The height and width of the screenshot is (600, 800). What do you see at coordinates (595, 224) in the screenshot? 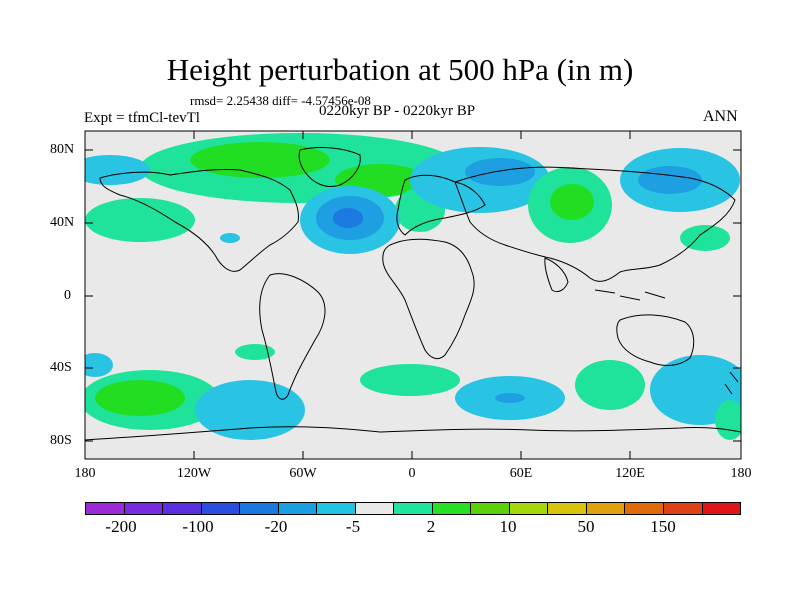
I see `coast-asia` at bounding box center [595, 224].